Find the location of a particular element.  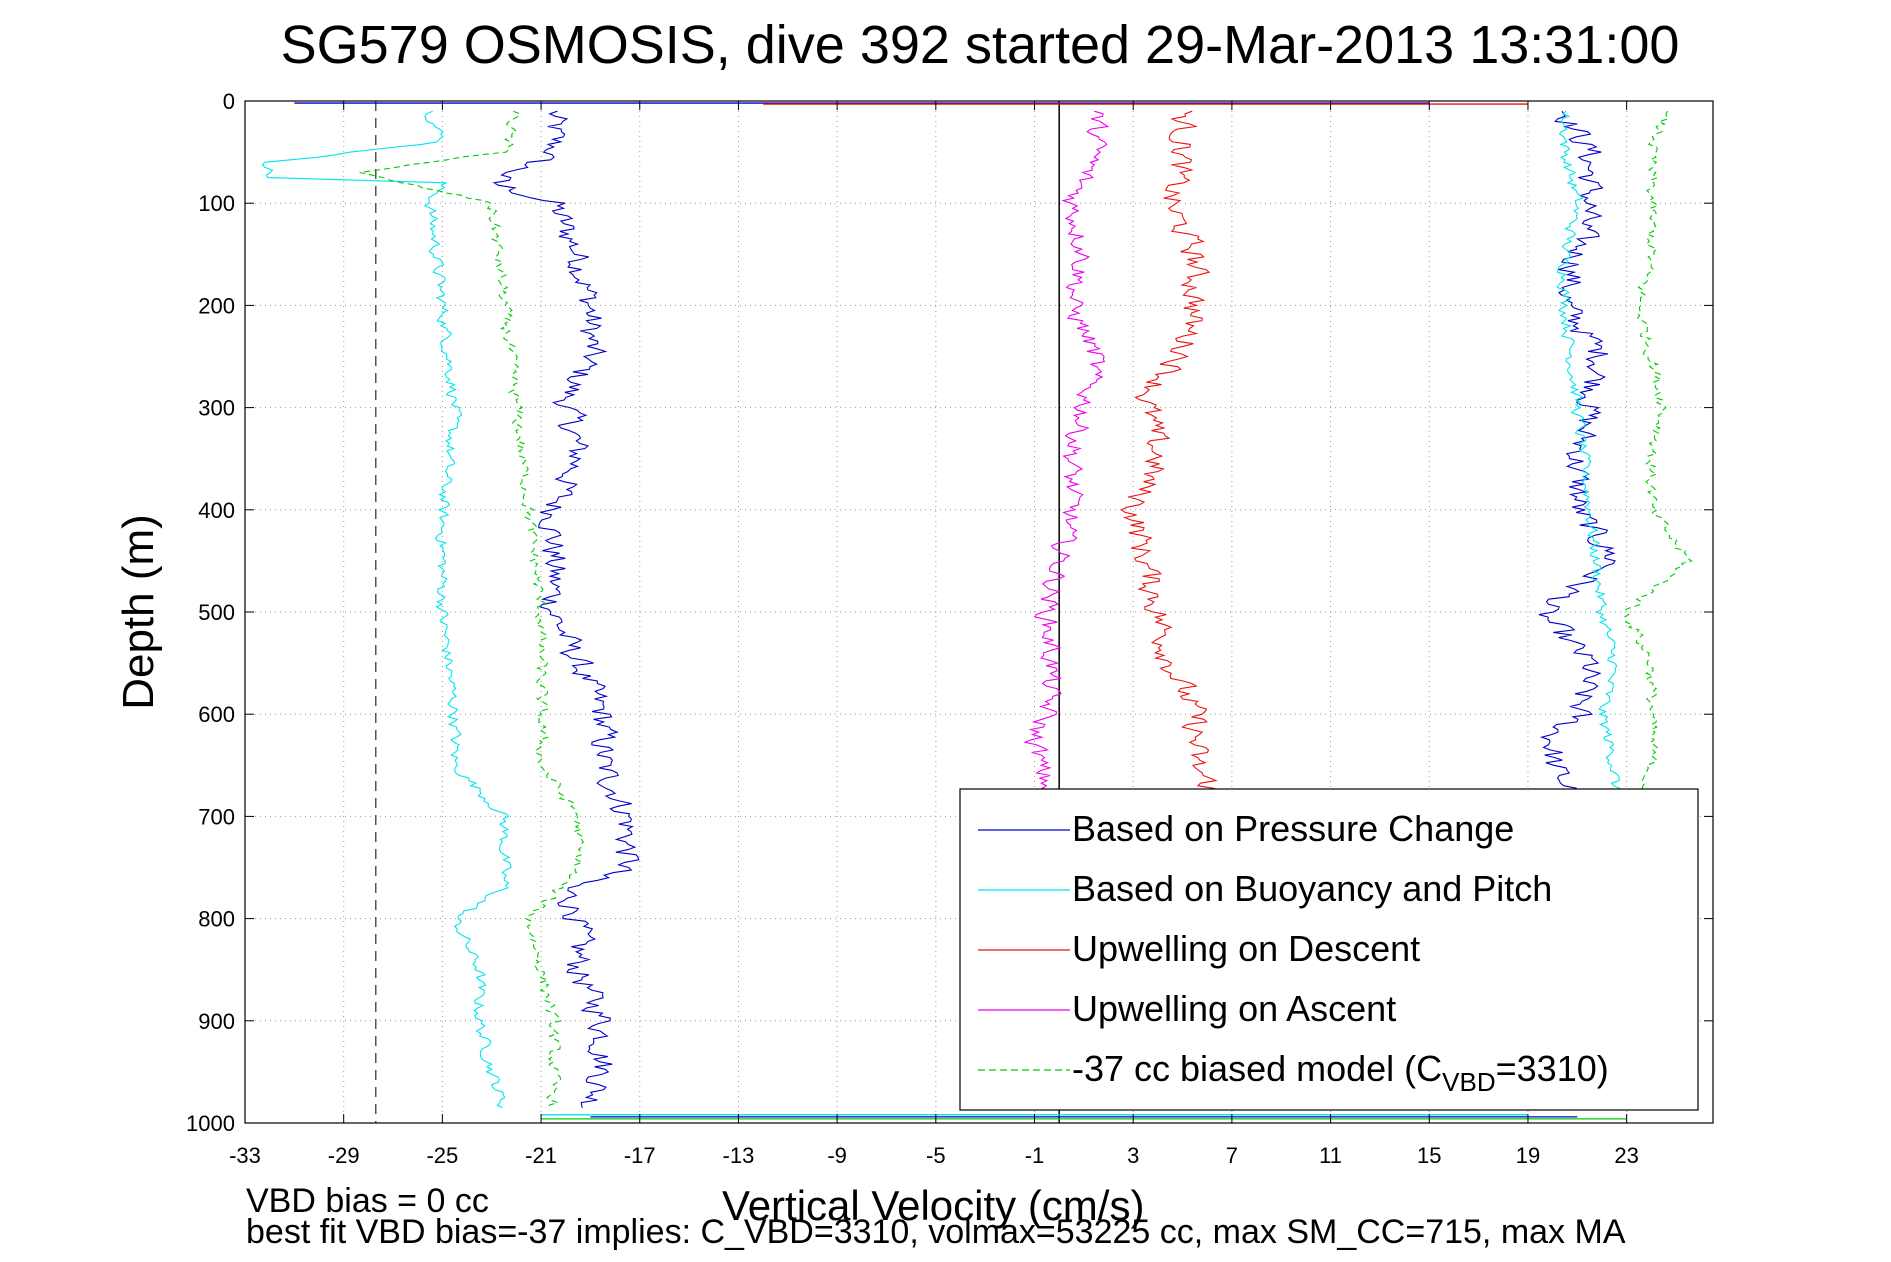

legend-label: Based on Pressure Change is located at coordinates (1293, 828).